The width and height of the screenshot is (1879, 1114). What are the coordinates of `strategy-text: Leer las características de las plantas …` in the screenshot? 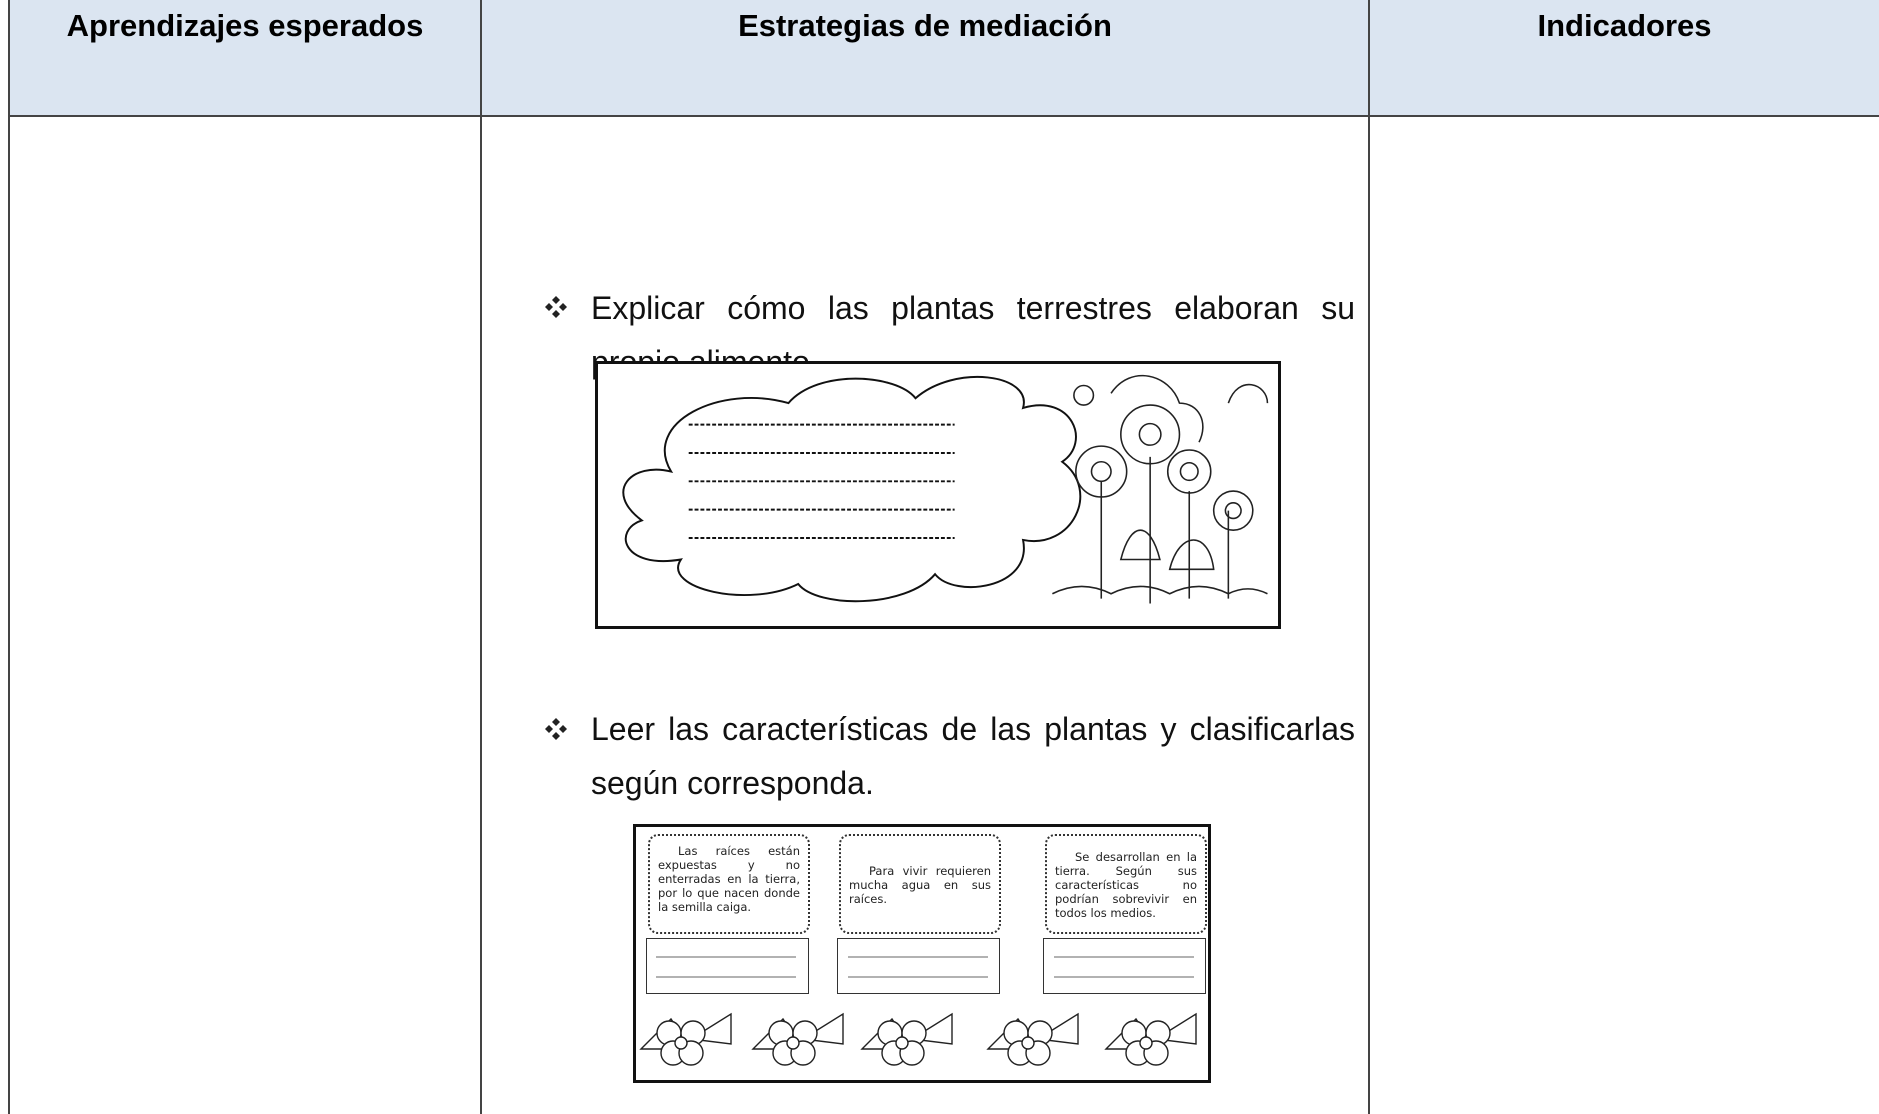 It's located at (973, 756).